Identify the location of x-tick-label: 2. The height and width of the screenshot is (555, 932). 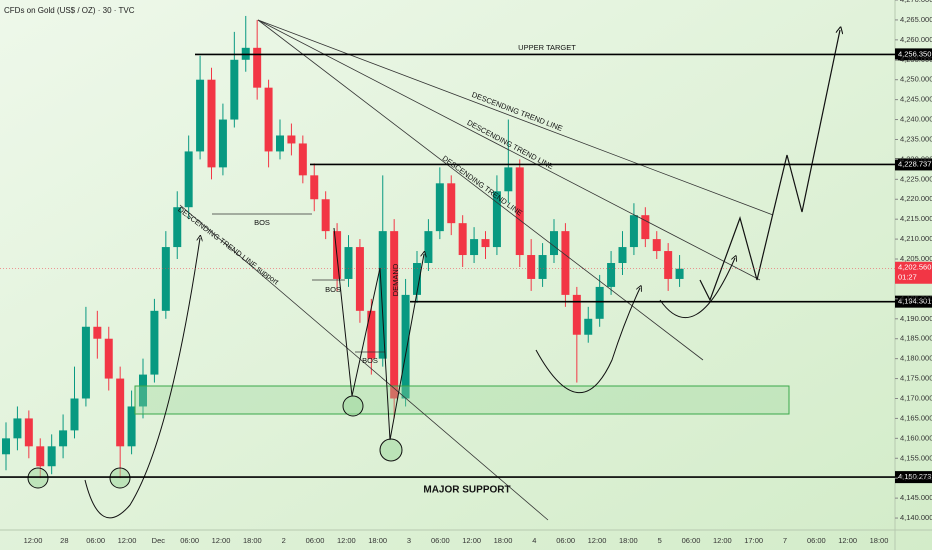
(284, 540).